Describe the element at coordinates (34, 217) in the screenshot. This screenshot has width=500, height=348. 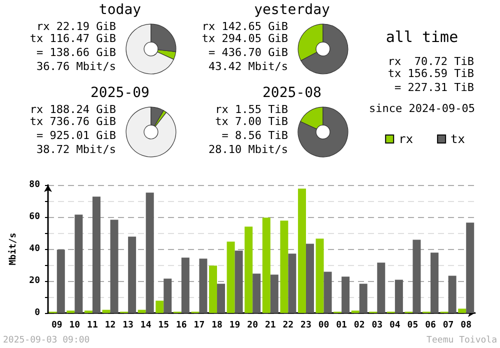
I see `y-tick-label: 60` at that location.